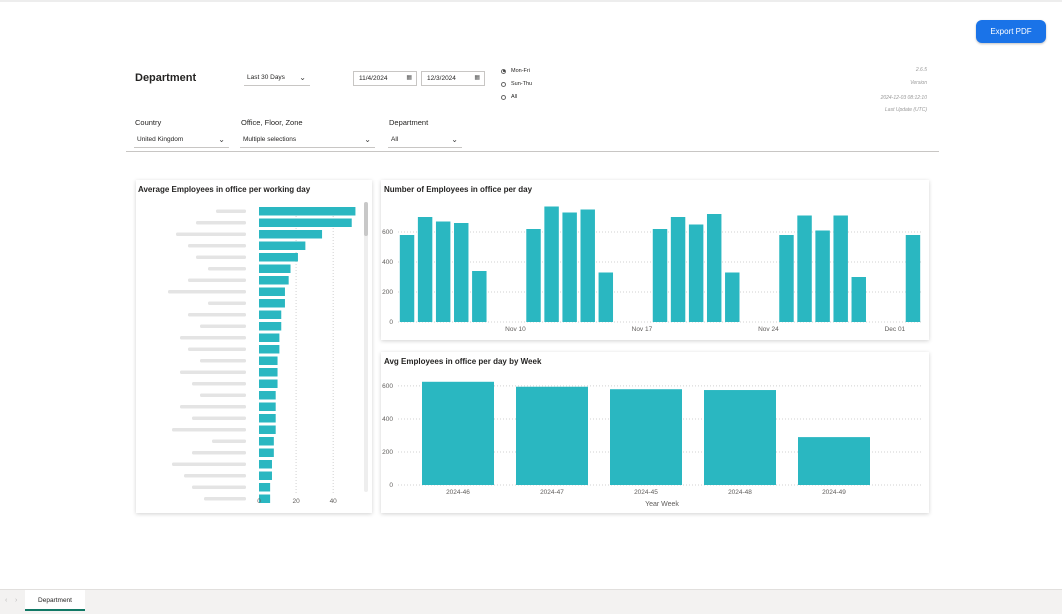 The width and height of the screenshot is (1062, 614). What do you see at coordinates (166, 78) in the screenshot?
I see `page-title: Department` at bounding box center [166, 78].